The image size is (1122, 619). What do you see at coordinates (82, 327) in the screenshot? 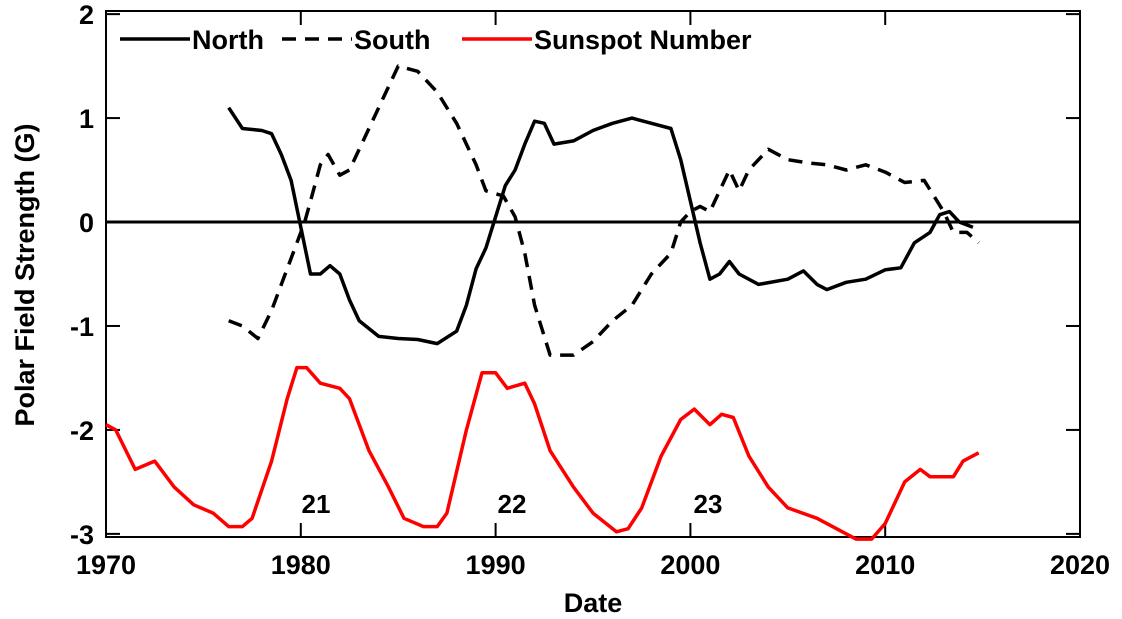
I see `y-tick-label: -1` at bounding box center [82, 327].